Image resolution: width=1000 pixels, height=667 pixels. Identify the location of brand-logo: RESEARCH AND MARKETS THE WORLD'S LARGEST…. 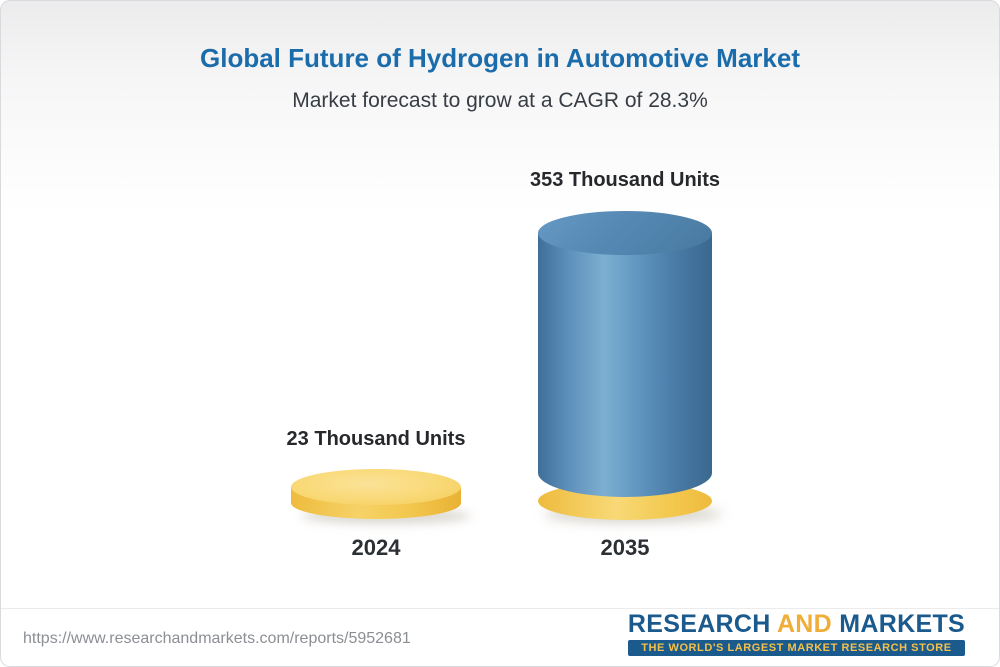
(796, 633).